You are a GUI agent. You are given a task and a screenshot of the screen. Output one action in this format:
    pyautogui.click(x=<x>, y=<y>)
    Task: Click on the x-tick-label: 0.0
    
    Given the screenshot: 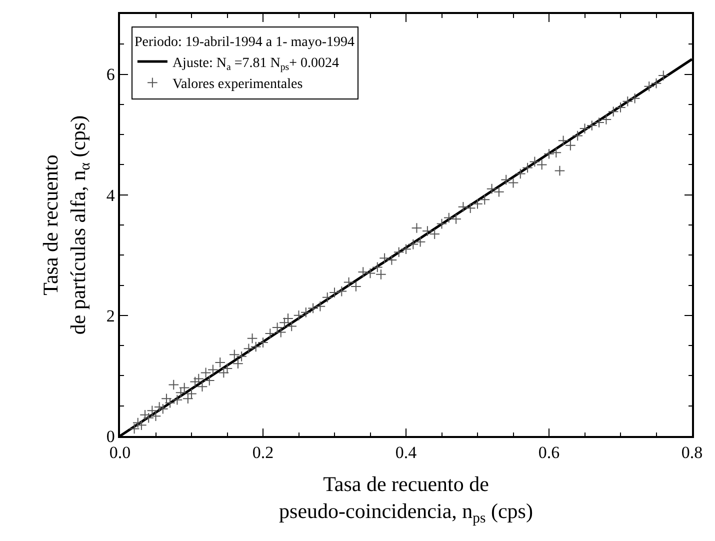 What is the action you would take?
    pyautogui.click(x=120, y=452)
    